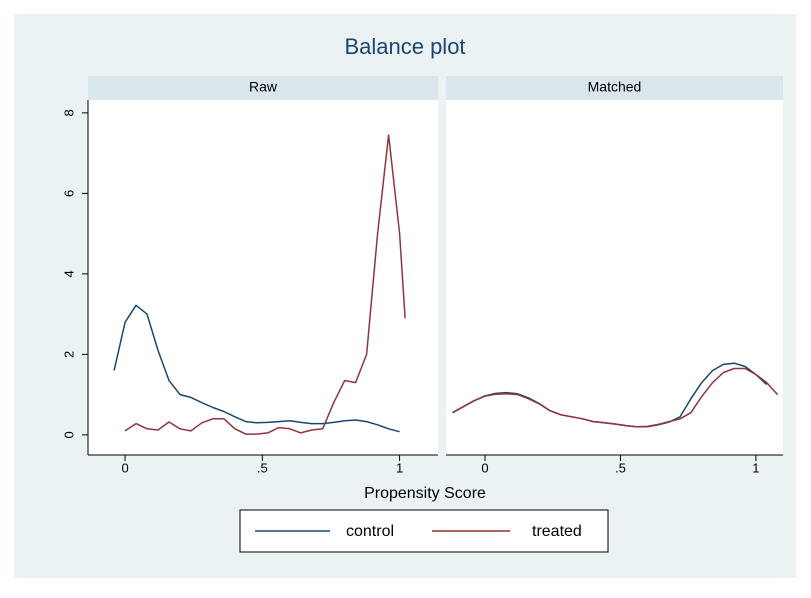  What do you see at coordinates (557, 531) in the screenshot?
I see `legend-label: treated` at bounding box center [557, 531].